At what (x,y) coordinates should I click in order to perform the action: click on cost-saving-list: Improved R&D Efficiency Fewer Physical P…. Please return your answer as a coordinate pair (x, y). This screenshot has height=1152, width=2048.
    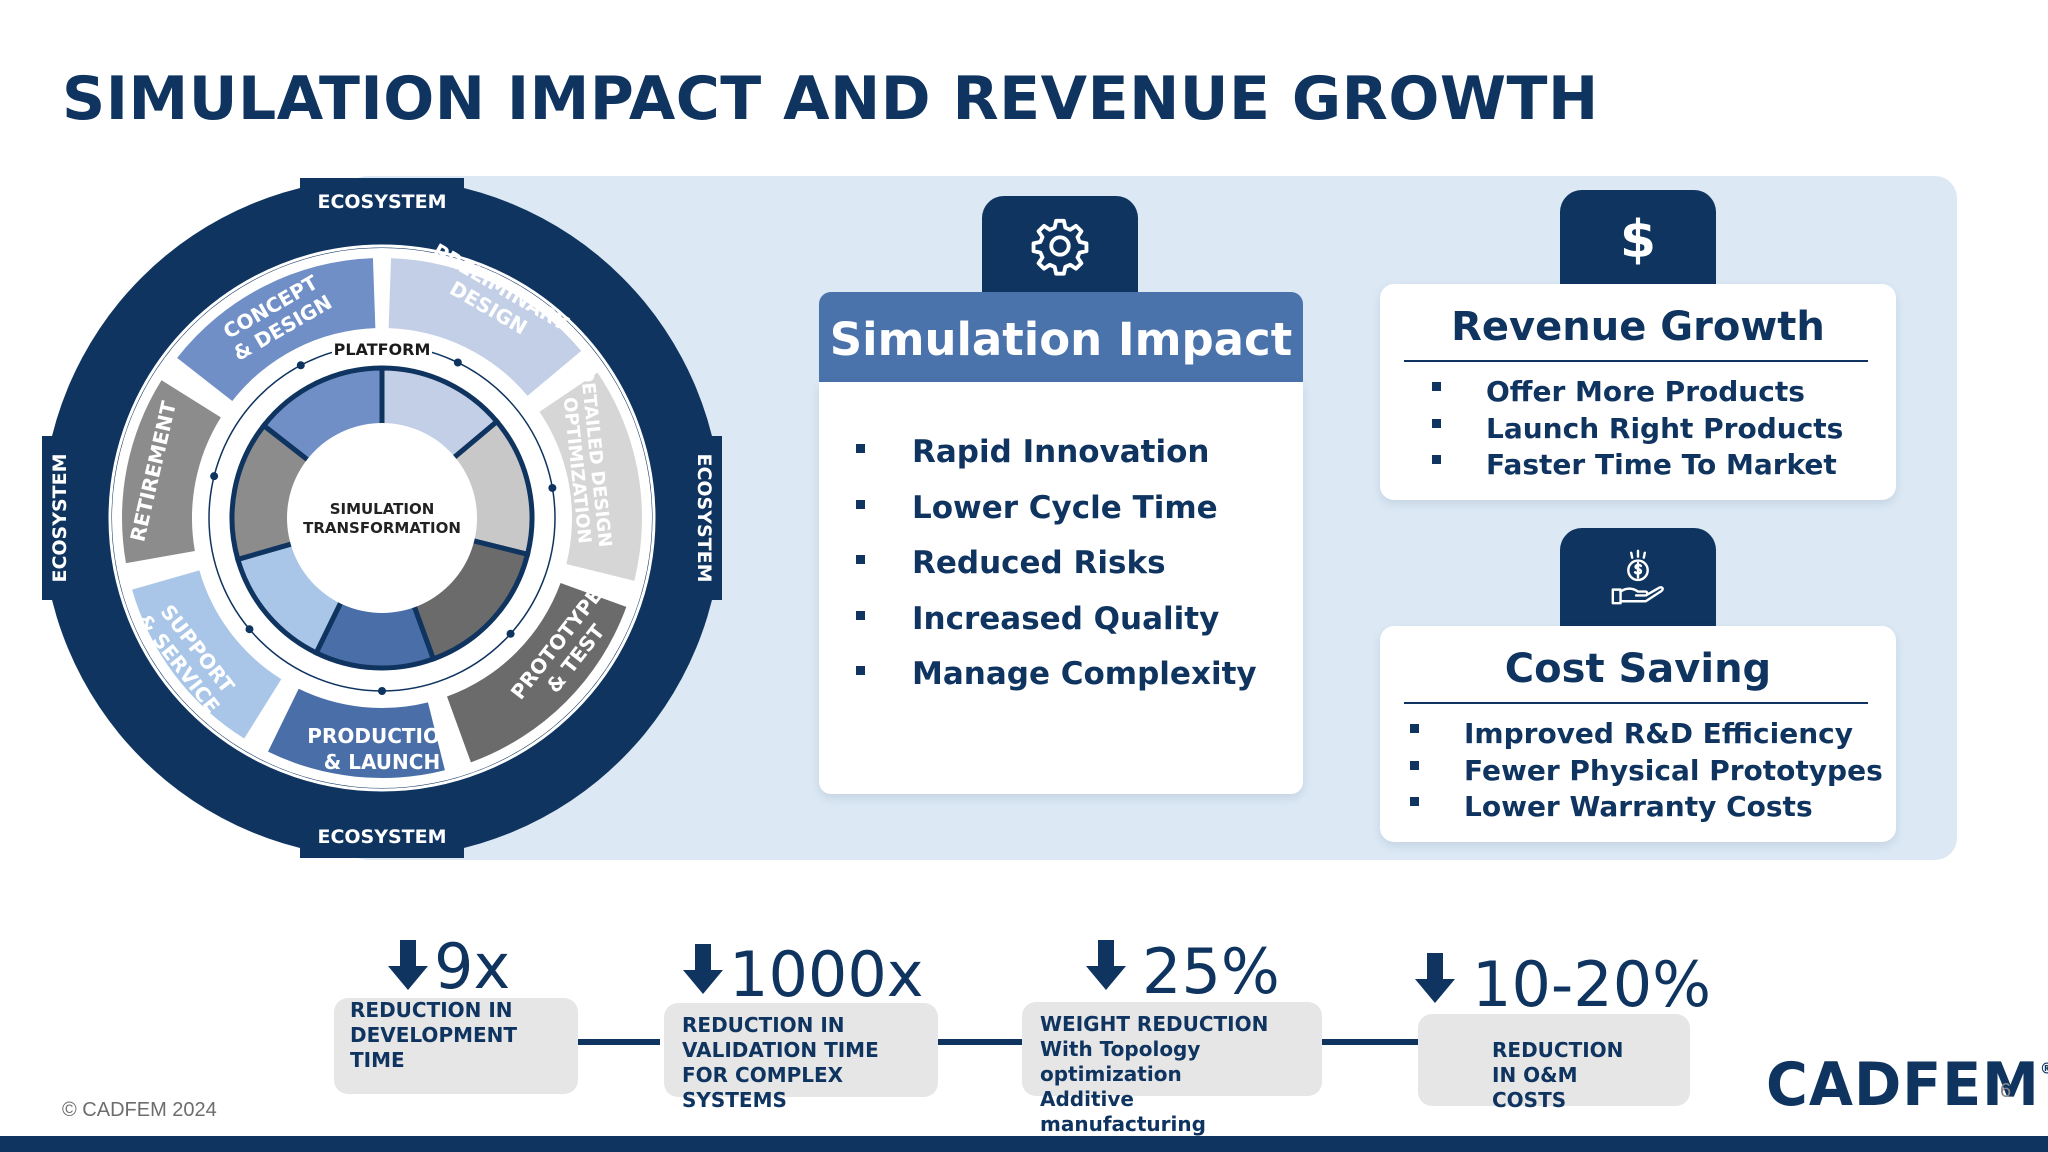
    Looking at the image, I should click on (1646, 771).